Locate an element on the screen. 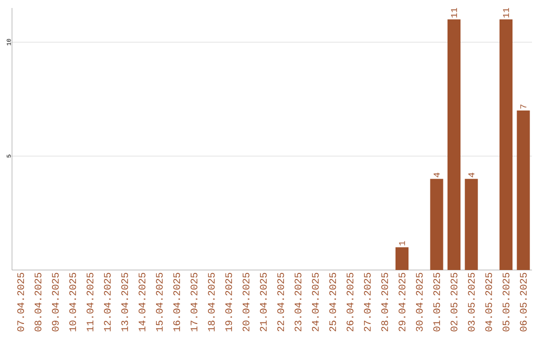 Image resolution: width=540 pixels, height=340 pixels. x-tick-label: 04.05.2025 is located at coordinates (488, 302).